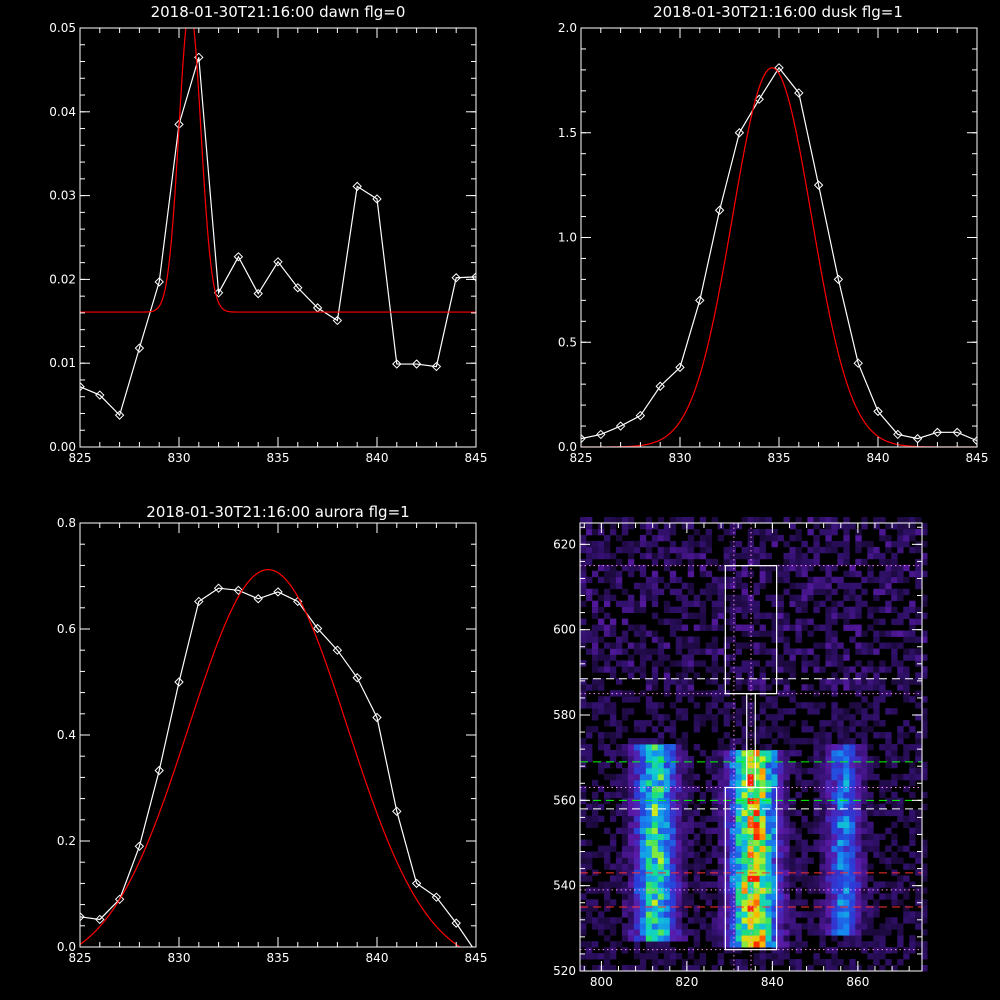 This screenshot has width=1000, height=1000. What do you see at coordinates (567, 342) in the screenshot?
I see `y-tick-label: 0.5` at bounding box center [567, 342].